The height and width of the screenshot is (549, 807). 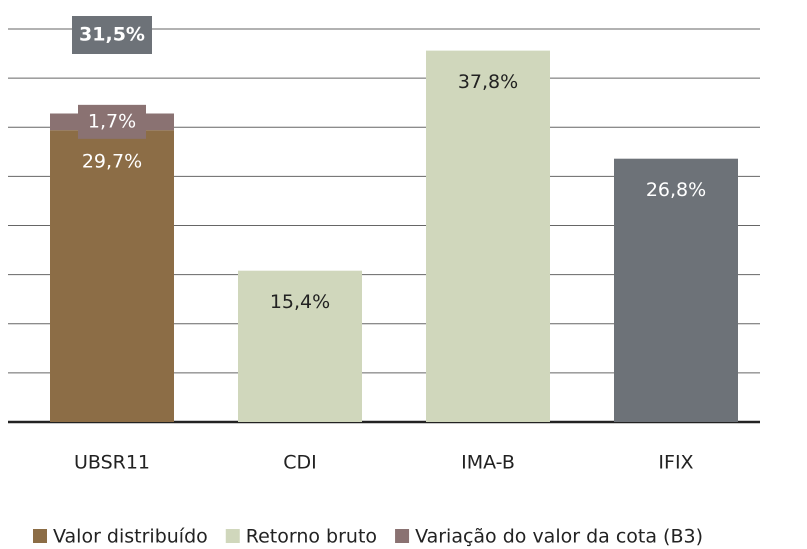 I want to click on x-tick-label: IFIX, so click(x=675, y=463).